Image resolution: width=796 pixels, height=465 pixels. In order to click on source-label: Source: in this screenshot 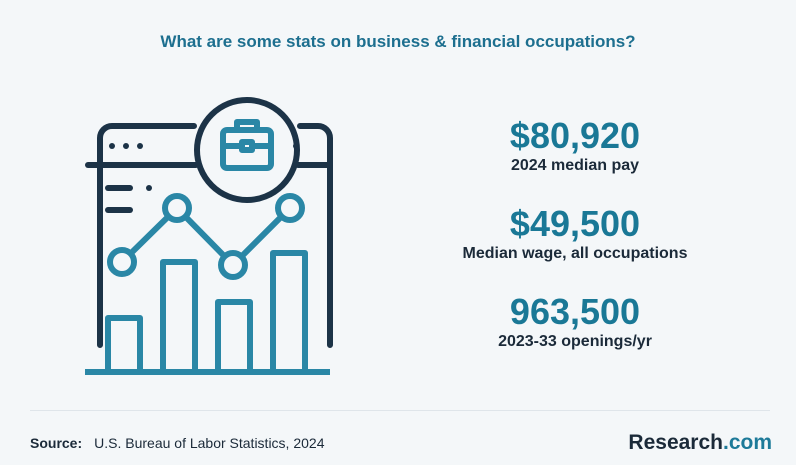, I will do `click(56, 443)`.